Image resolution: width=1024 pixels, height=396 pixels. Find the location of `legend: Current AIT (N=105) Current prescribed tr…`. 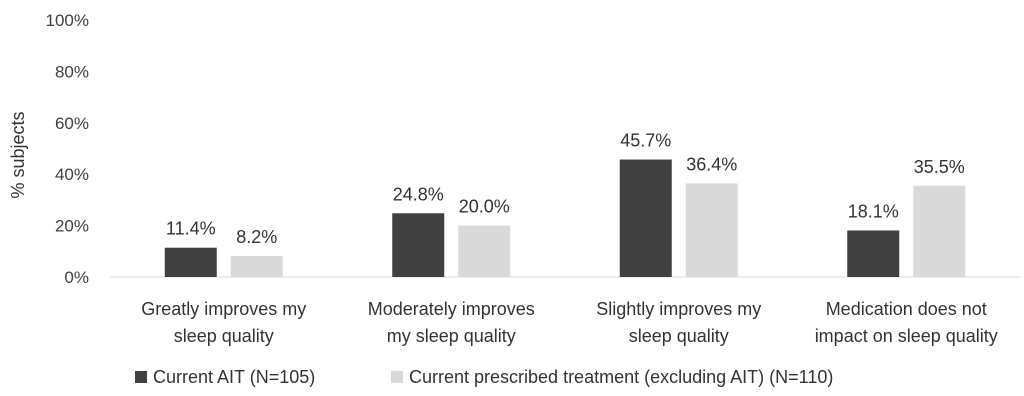

legend: Current AIT (N=105) Current prescribed tr… is located at coordinates (484, 377).